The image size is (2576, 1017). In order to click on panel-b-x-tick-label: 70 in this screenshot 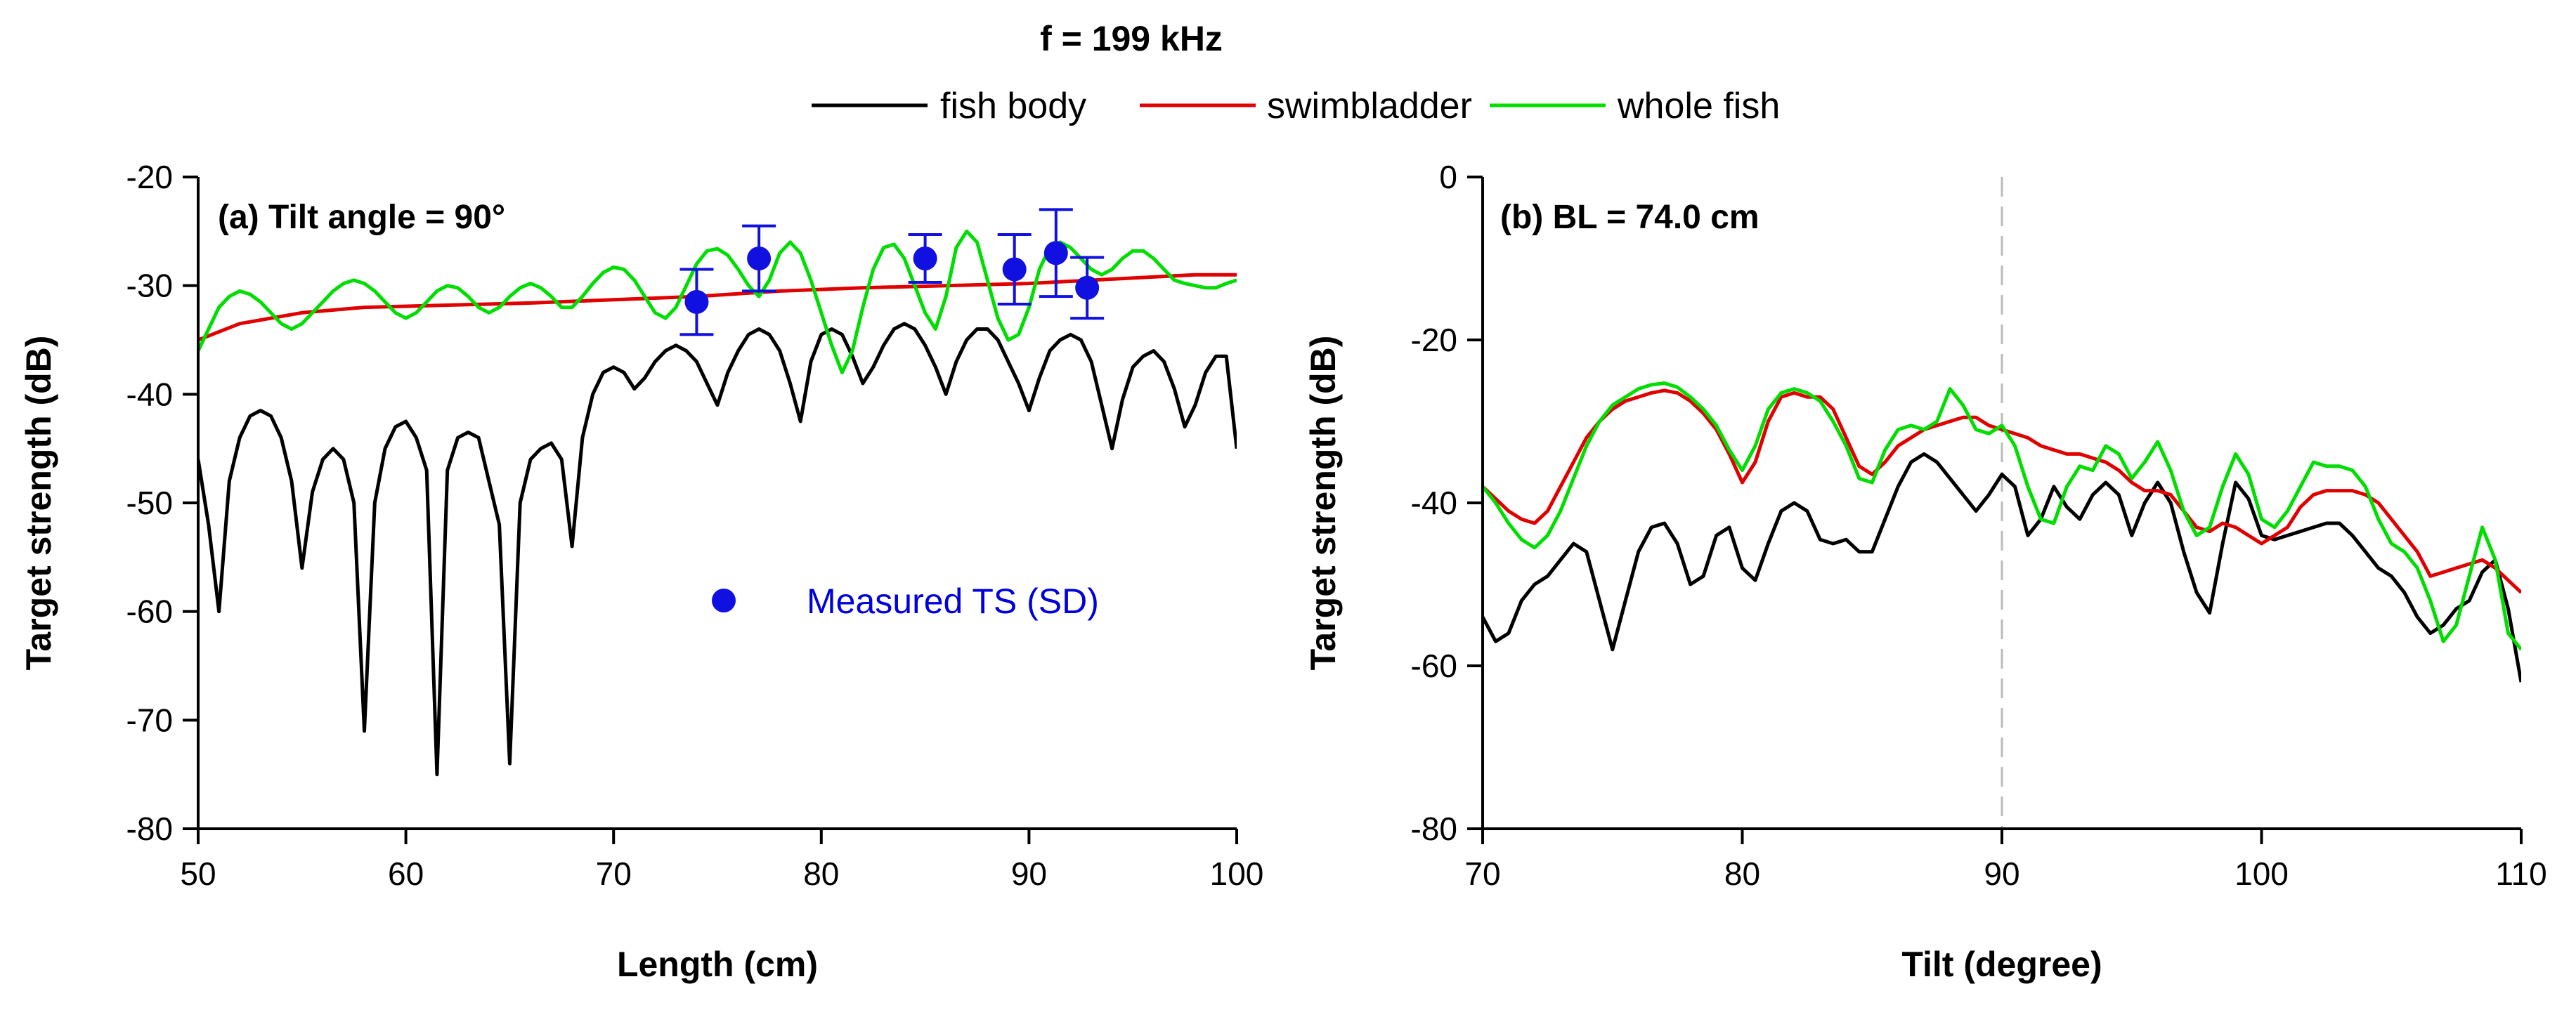, I will do `click(1482, 873)`.